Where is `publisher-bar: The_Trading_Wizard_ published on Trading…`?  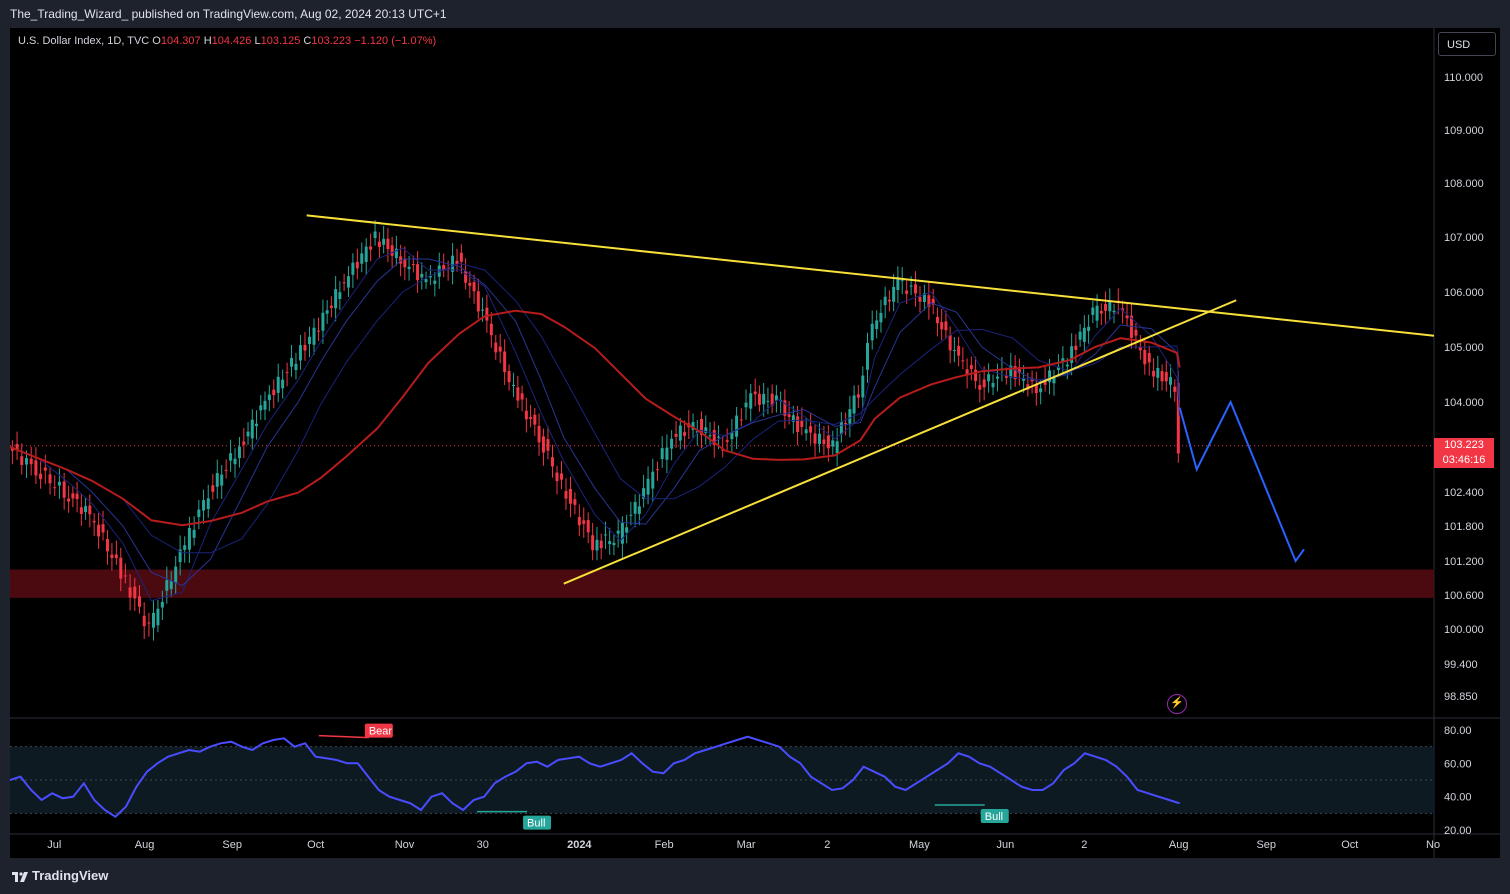
publisher-bar: The_Trading_Wizard_ published on Trading… is located at coordinates (755, 14).